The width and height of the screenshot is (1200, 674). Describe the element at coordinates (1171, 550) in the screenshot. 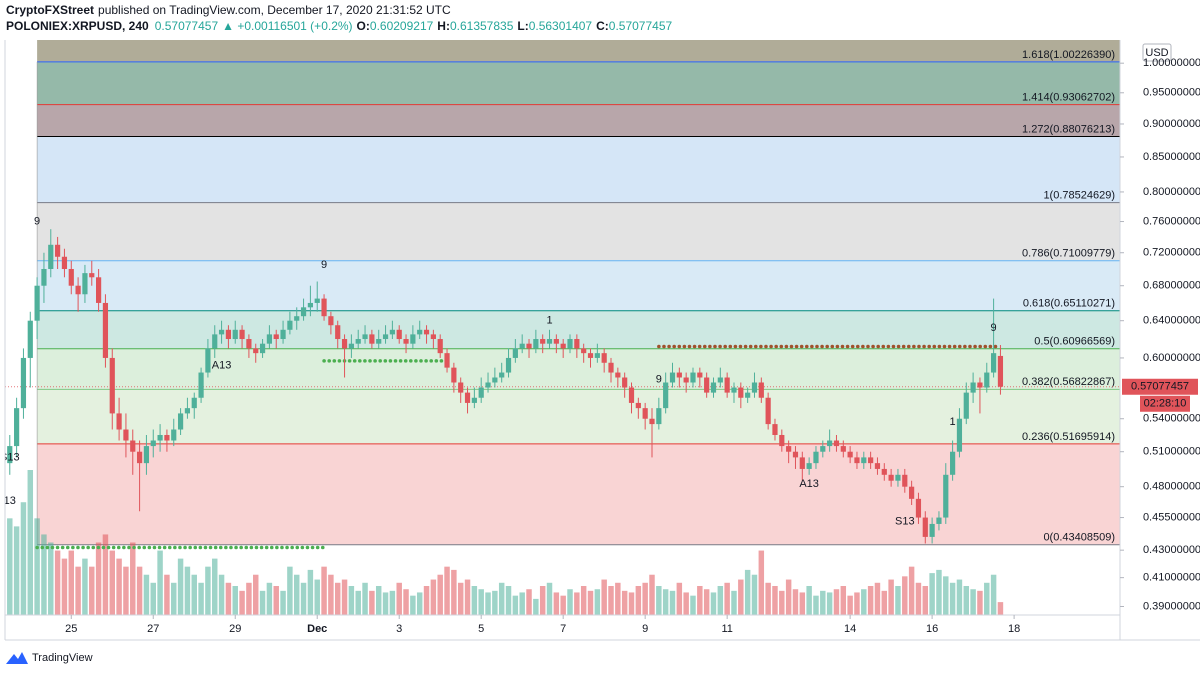

I see `y-tick-label: 0.43000000` at that location.